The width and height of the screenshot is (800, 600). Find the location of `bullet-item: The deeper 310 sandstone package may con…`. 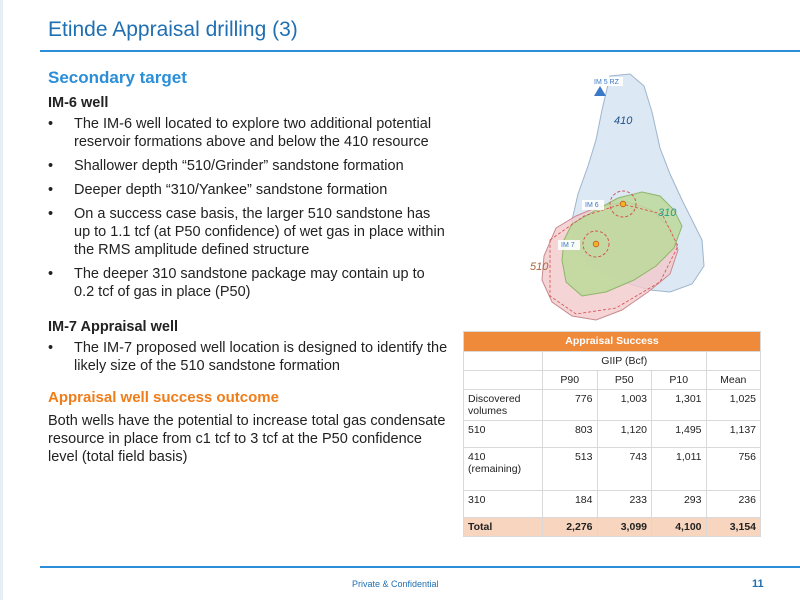

bullet-item: The deeper 310 sandstone package may con… is located at coordinates (248, 283).